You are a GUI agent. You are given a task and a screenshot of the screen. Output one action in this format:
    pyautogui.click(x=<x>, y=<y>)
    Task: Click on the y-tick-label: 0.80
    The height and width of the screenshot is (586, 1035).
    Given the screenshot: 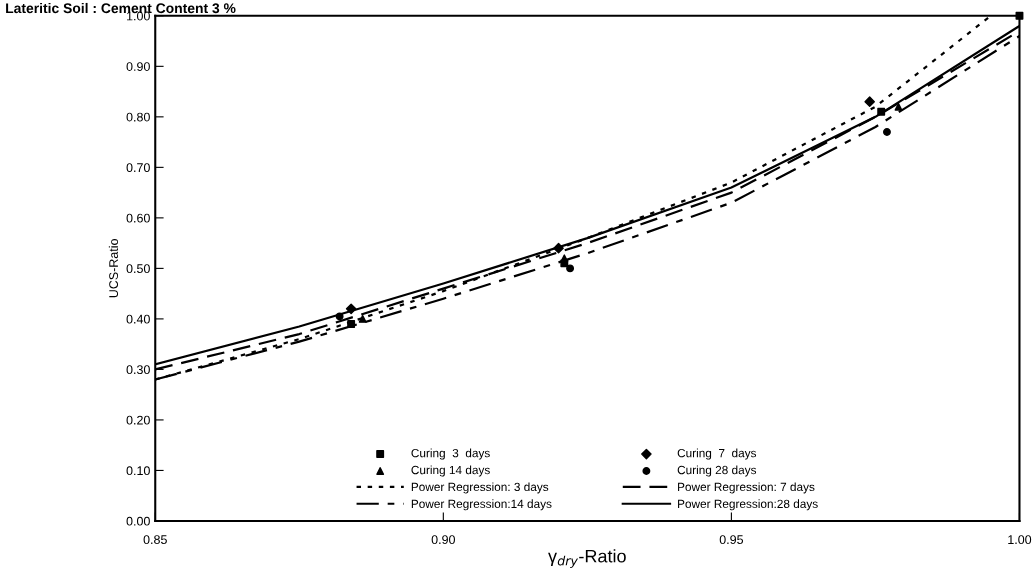 What is the action you would take?
    pyautogui.click(x=138, y=117)
    